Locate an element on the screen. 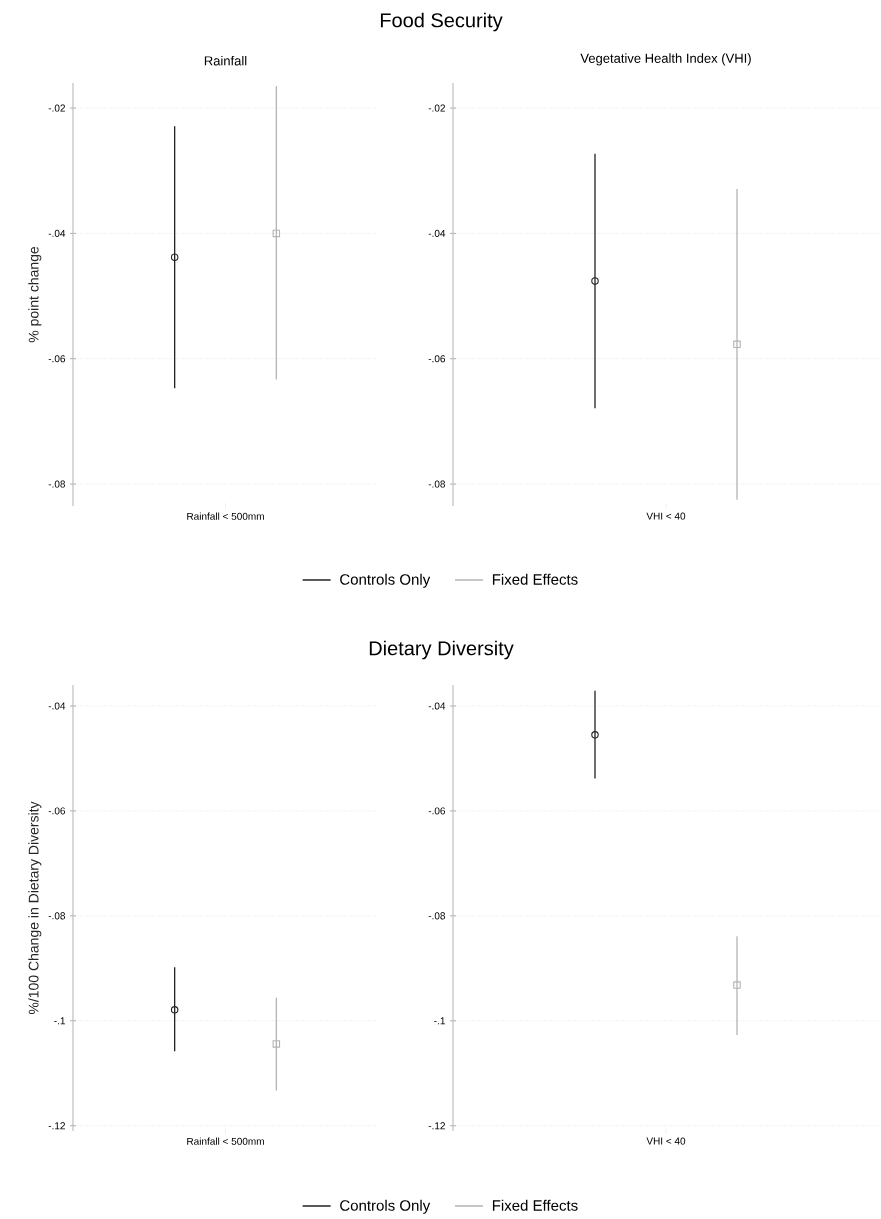 The width and height of the screenshot is (881, 1219). y-axis-title: %/100 Change in Dietary Diversity is located at coordinates (35, 908).